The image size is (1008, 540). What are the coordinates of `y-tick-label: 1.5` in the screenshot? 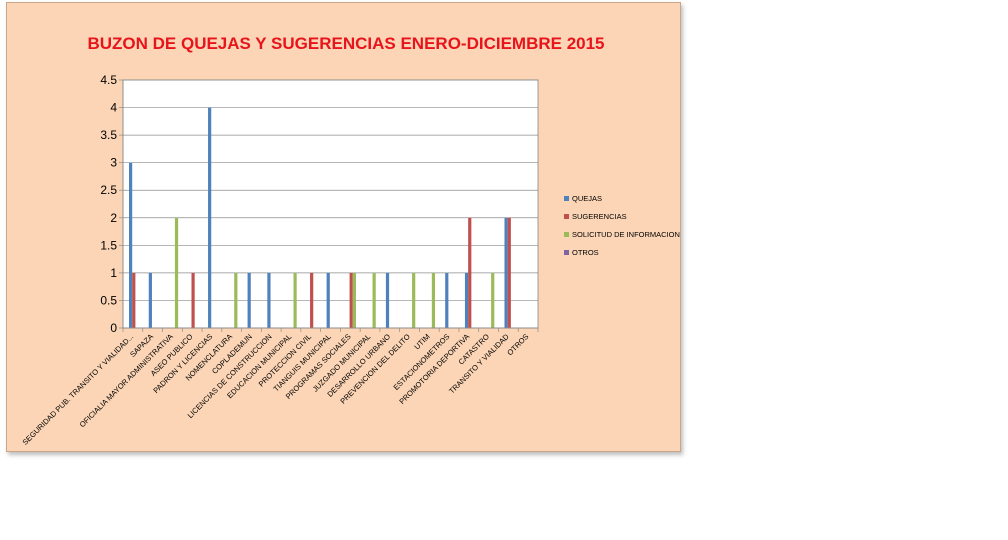 It's located at (108, 245).